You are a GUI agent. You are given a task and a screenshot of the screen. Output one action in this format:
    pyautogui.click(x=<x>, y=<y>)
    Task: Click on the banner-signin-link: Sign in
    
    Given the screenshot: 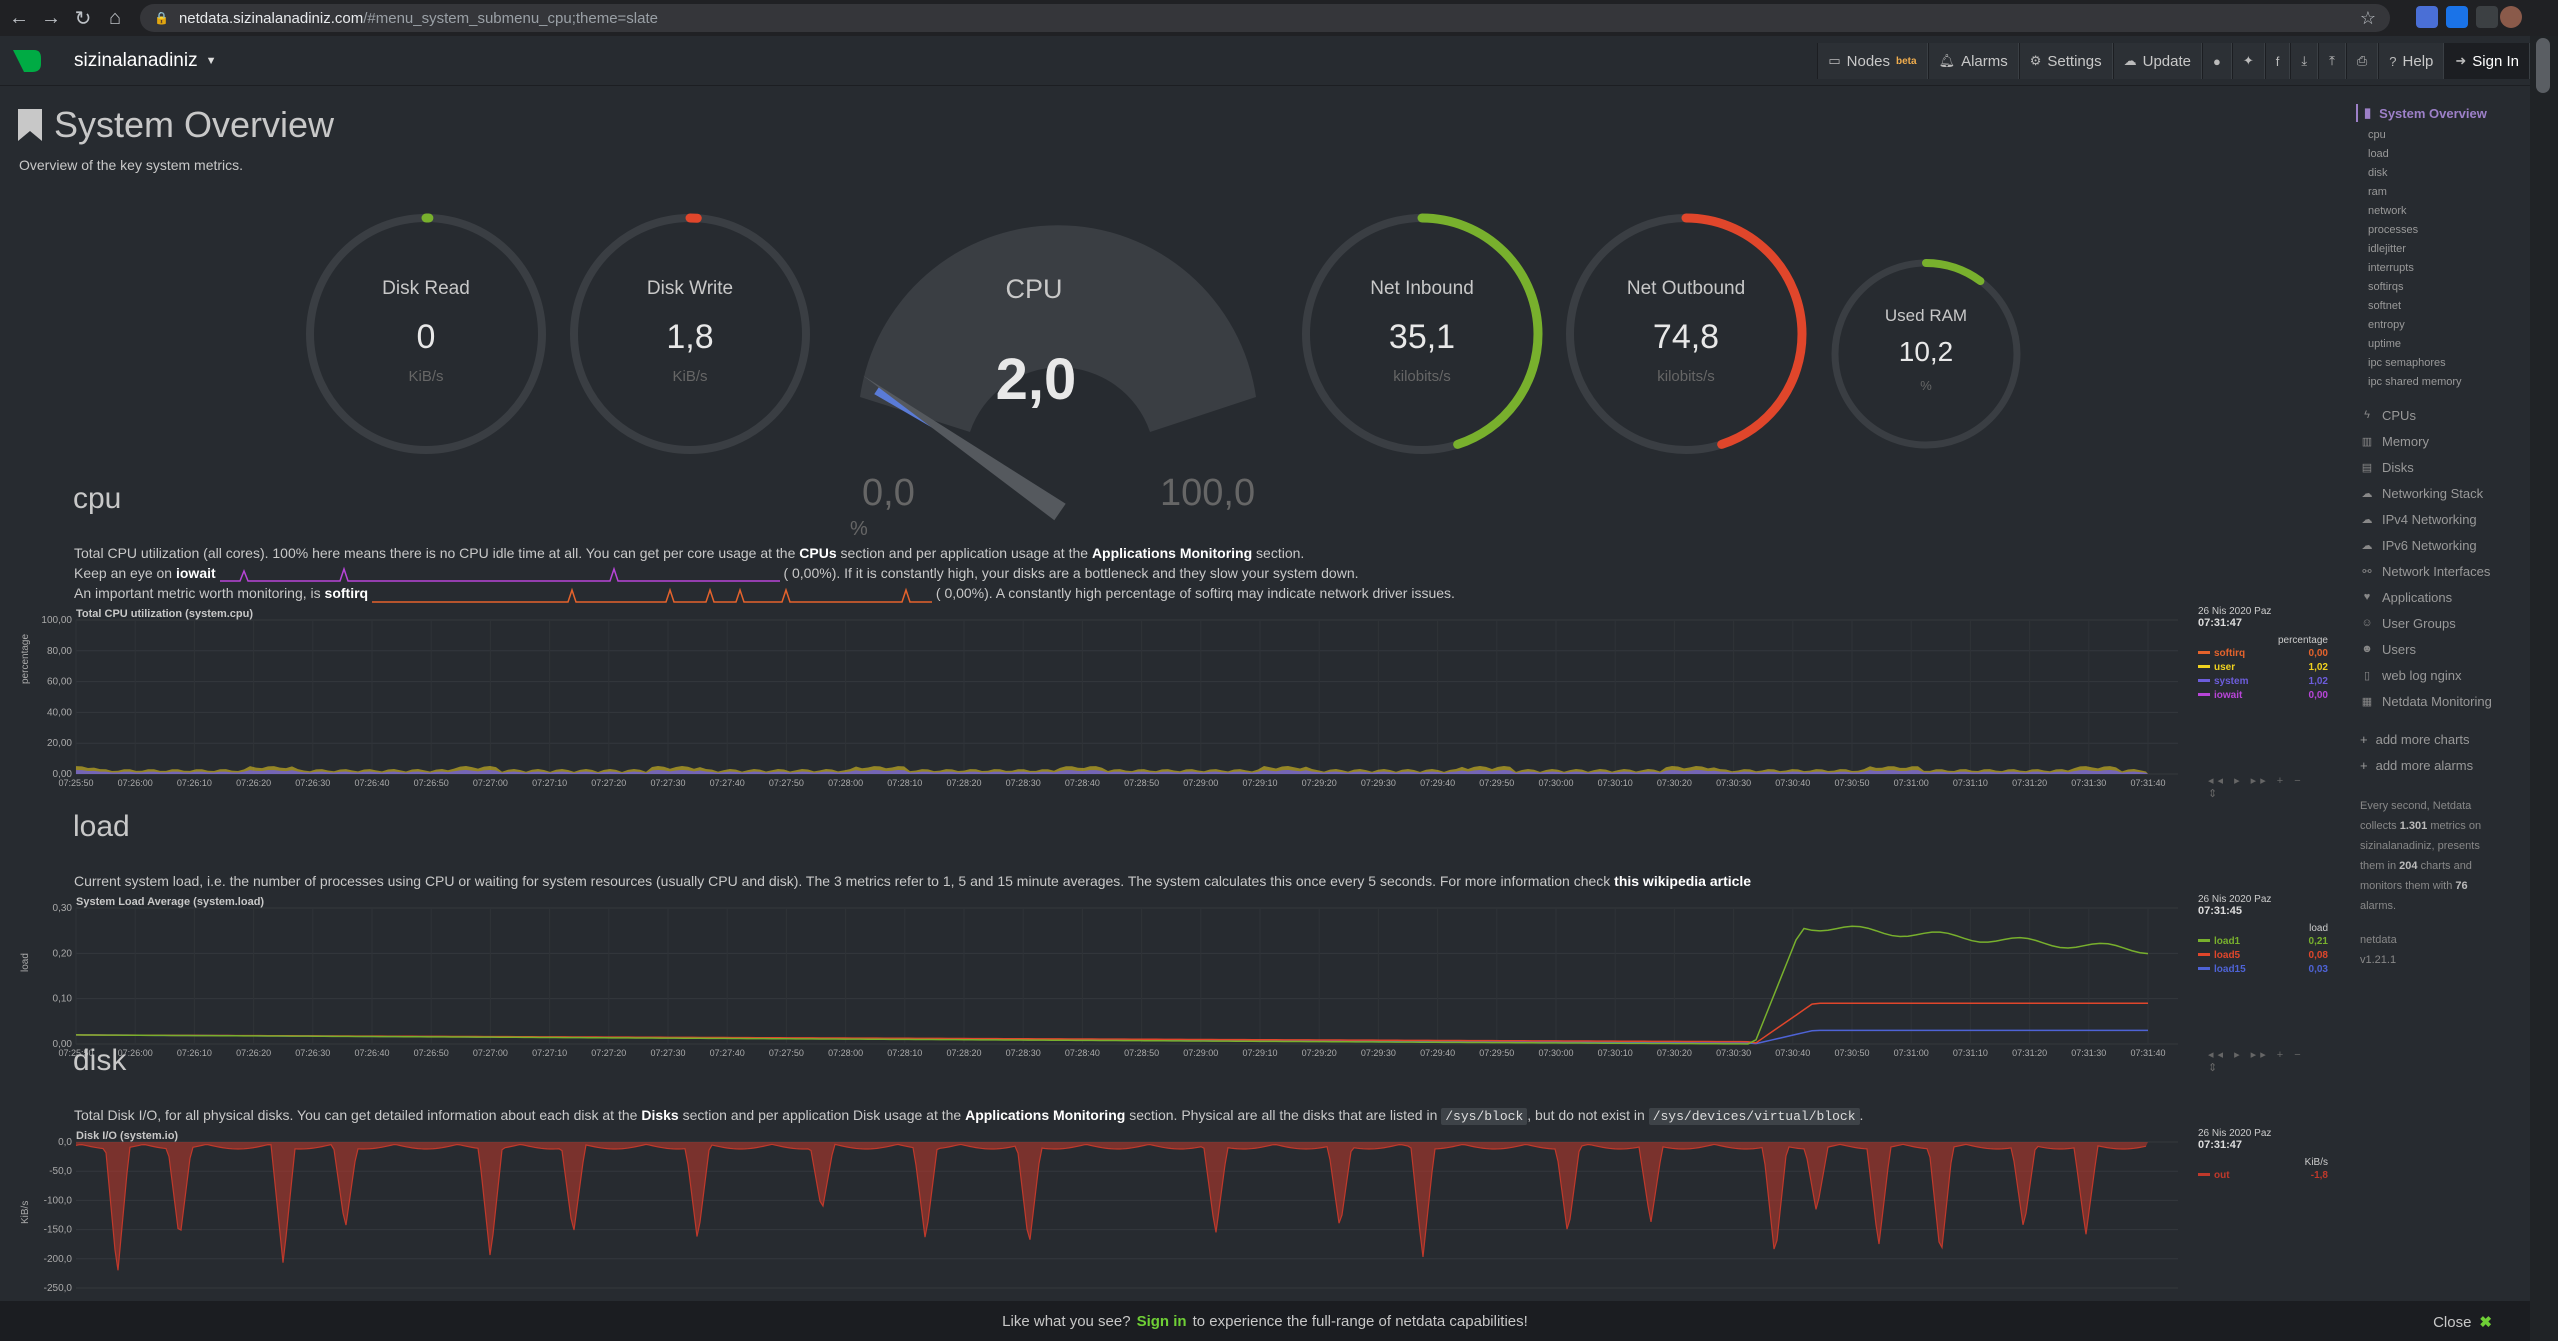 What is the action you would take?
    pyautogui.click(x=1161, y=1321)
    